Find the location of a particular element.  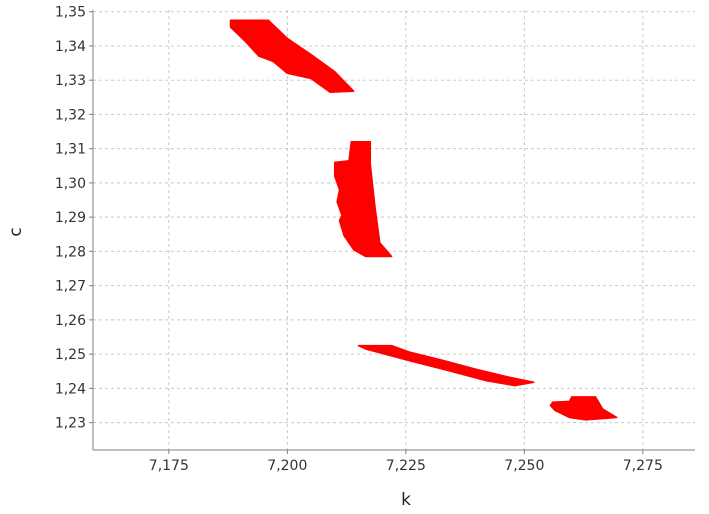

y-tick-label: 1,29 is located at coordinates (70, 218).